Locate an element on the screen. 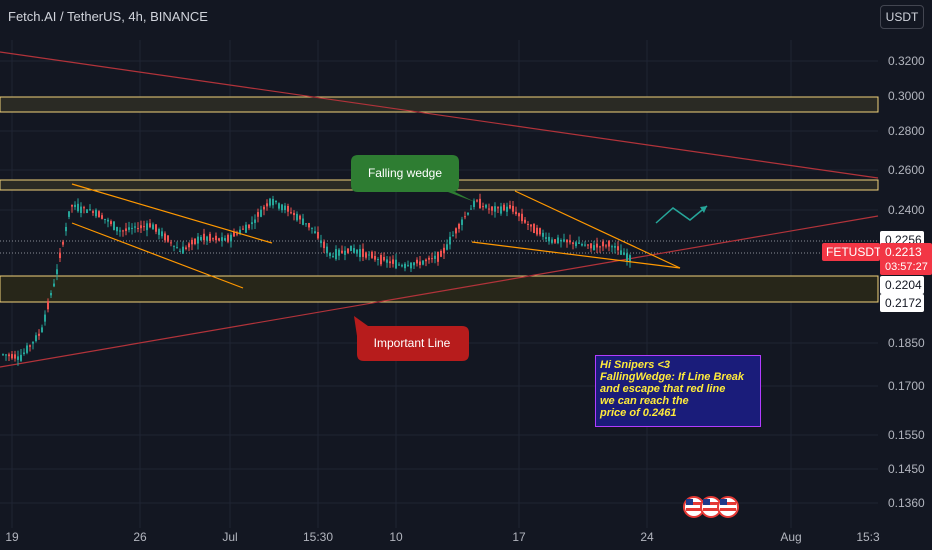 This screenshot has height=550, width=932. svg-text: 0.2172 is located at coordinates (903, 303).